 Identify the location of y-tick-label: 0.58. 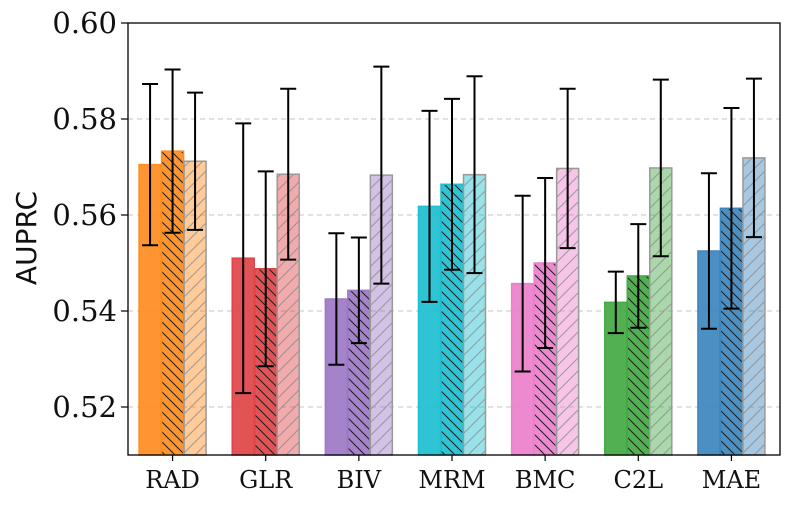
(84, 119).